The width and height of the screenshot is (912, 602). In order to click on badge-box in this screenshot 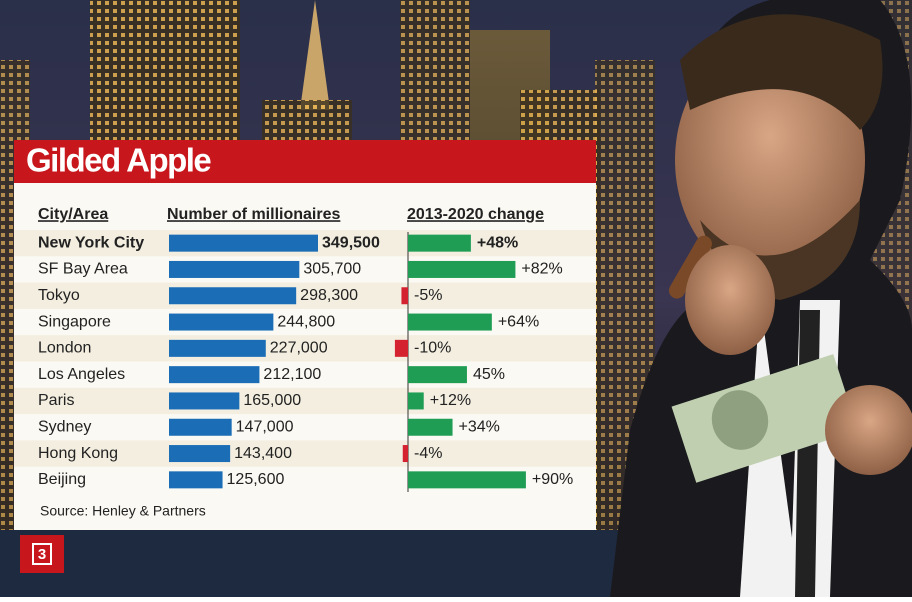, I will do `click(42, 554)`.